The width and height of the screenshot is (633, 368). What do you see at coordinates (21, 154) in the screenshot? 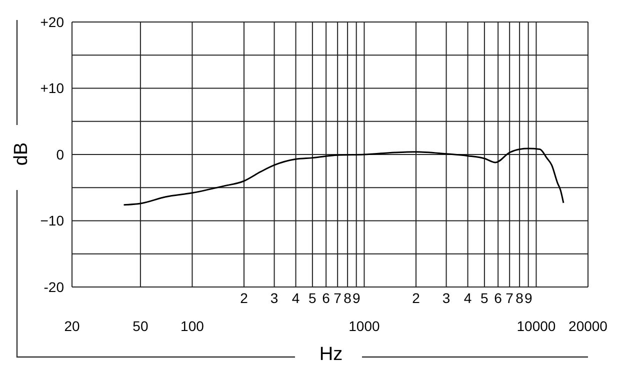
I see `y-axis-title: dB` at bounding box center [21, 154].